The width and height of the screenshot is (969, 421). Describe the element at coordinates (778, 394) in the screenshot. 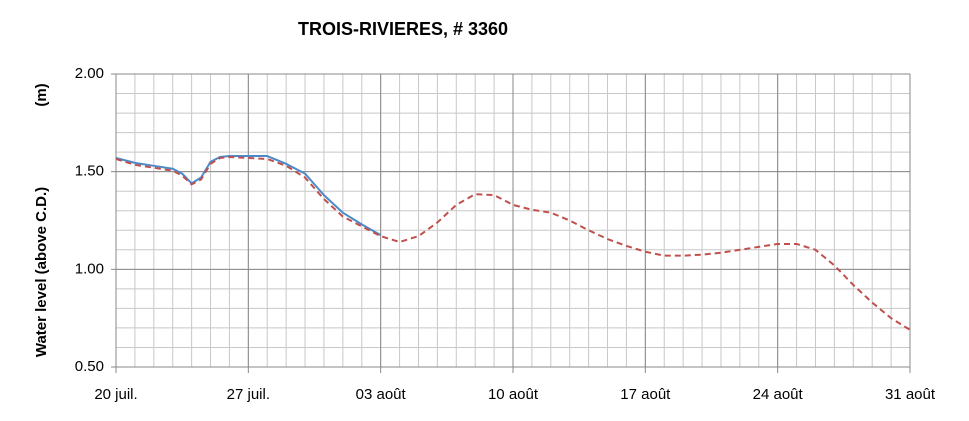

I see `x-tick-label: 24 août` at that location.